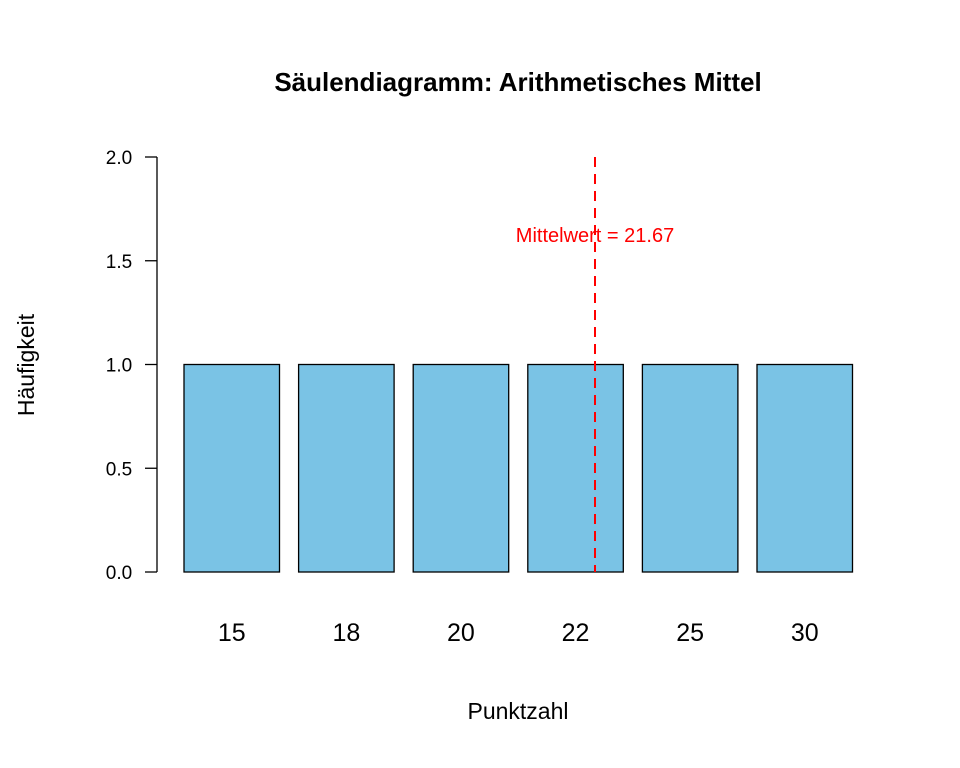 This screenshot has height=768, width=960. Describe the element at coordinates (346, 633) in the screenshot. I see `x-tick-label: 18` at that location.